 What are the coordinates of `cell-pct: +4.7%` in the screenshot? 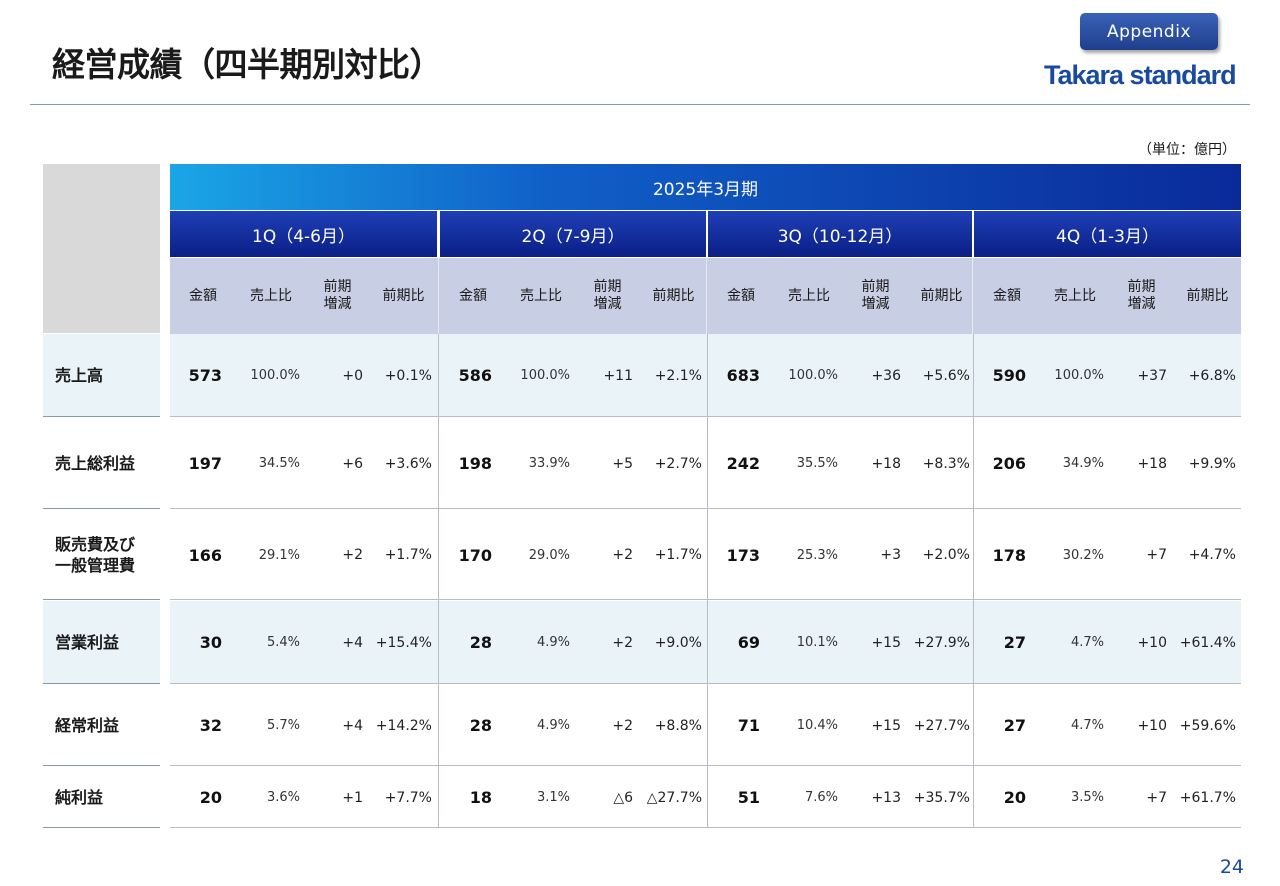 It's located at (1212, 555).